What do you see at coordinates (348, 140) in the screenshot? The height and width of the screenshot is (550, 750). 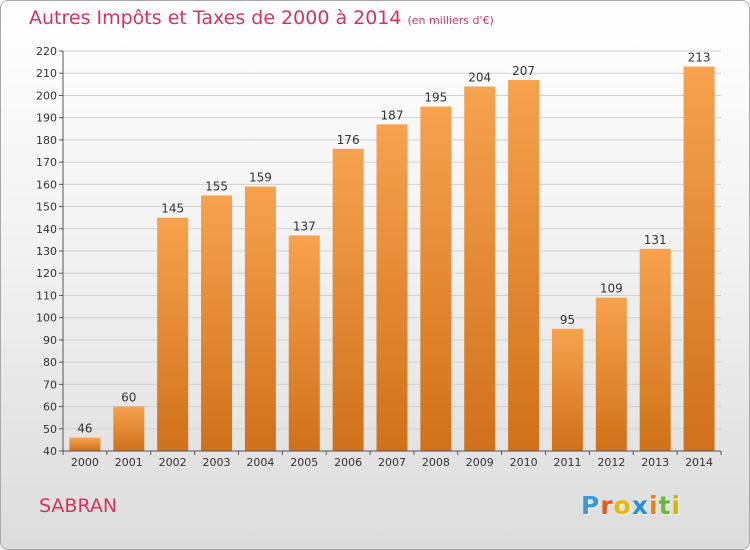 I see `bar-value-label: 176` at bounding box center [348, 140].